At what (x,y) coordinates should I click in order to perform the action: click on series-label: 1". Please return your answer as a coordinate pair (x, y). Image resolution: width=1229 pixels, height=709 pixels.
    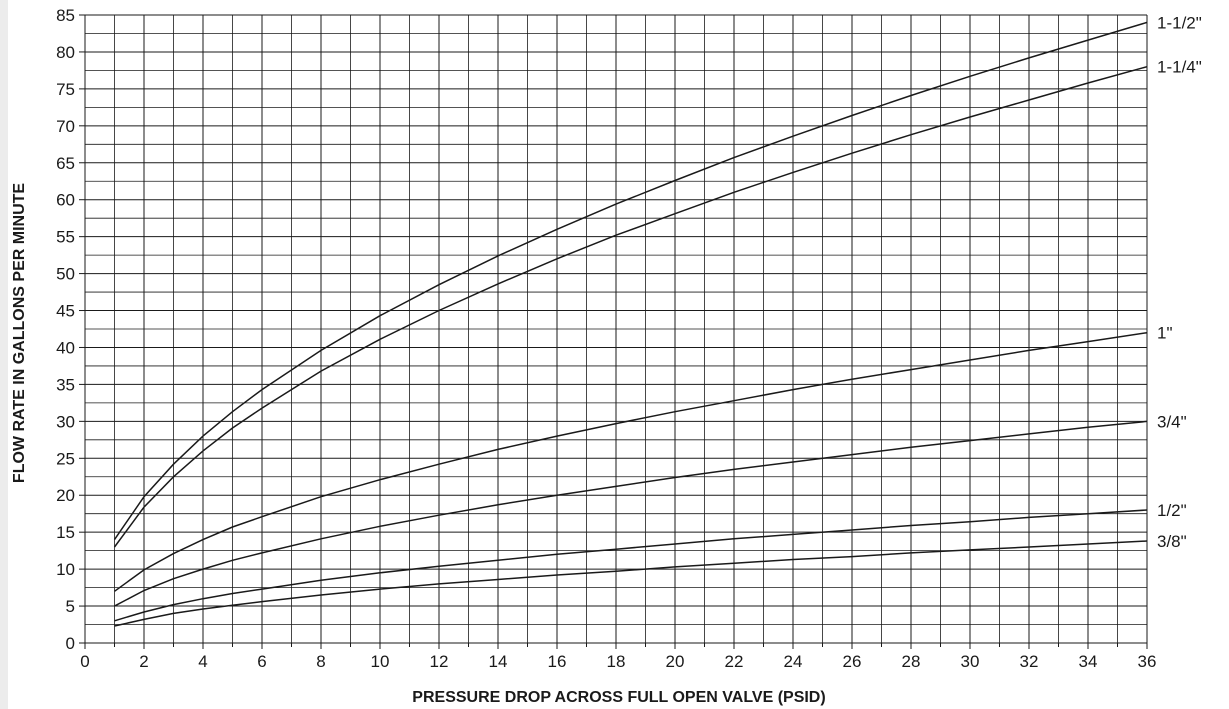
    Looking at the image, I should click on (1165, 333).